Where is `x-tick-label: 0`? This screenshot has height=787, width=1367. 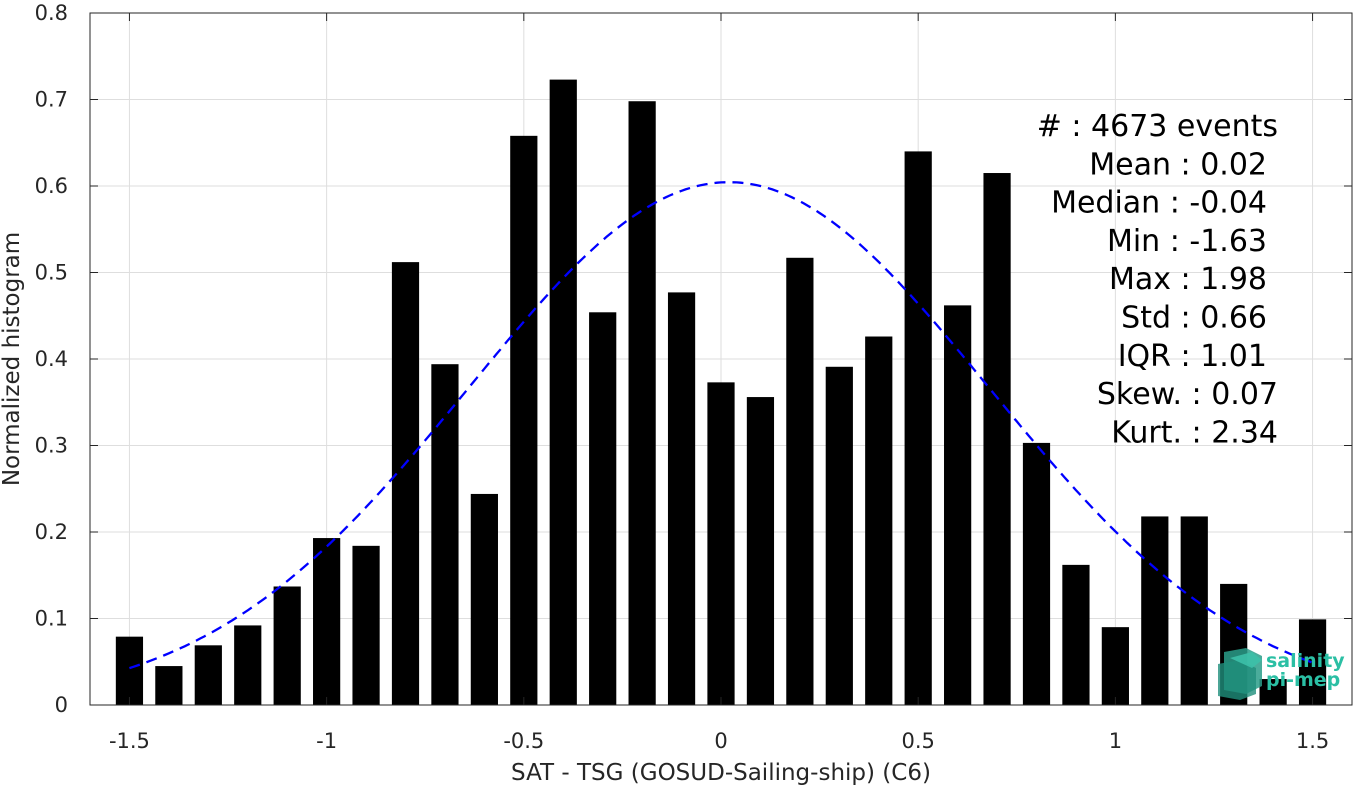 x-tick-label: 0 is located at coordinates (720, 741).